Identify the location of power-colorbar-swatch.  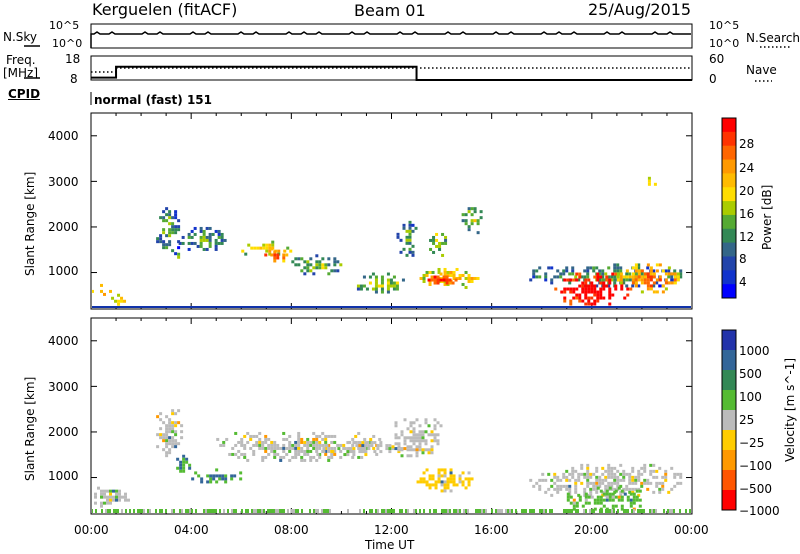
(729, 236).